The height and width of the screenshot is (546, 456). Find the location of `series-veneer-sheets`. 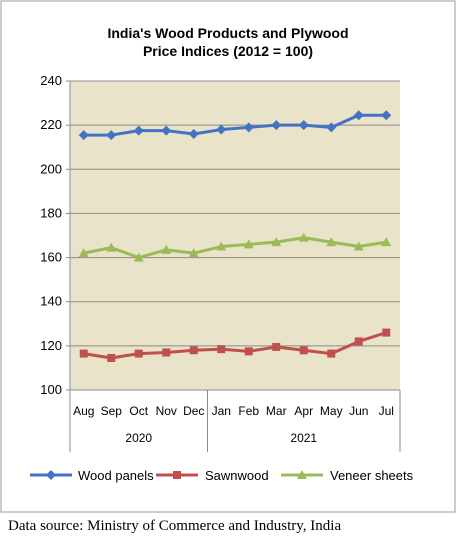

series-veneer-sheets is located at coordinates (235, 247).